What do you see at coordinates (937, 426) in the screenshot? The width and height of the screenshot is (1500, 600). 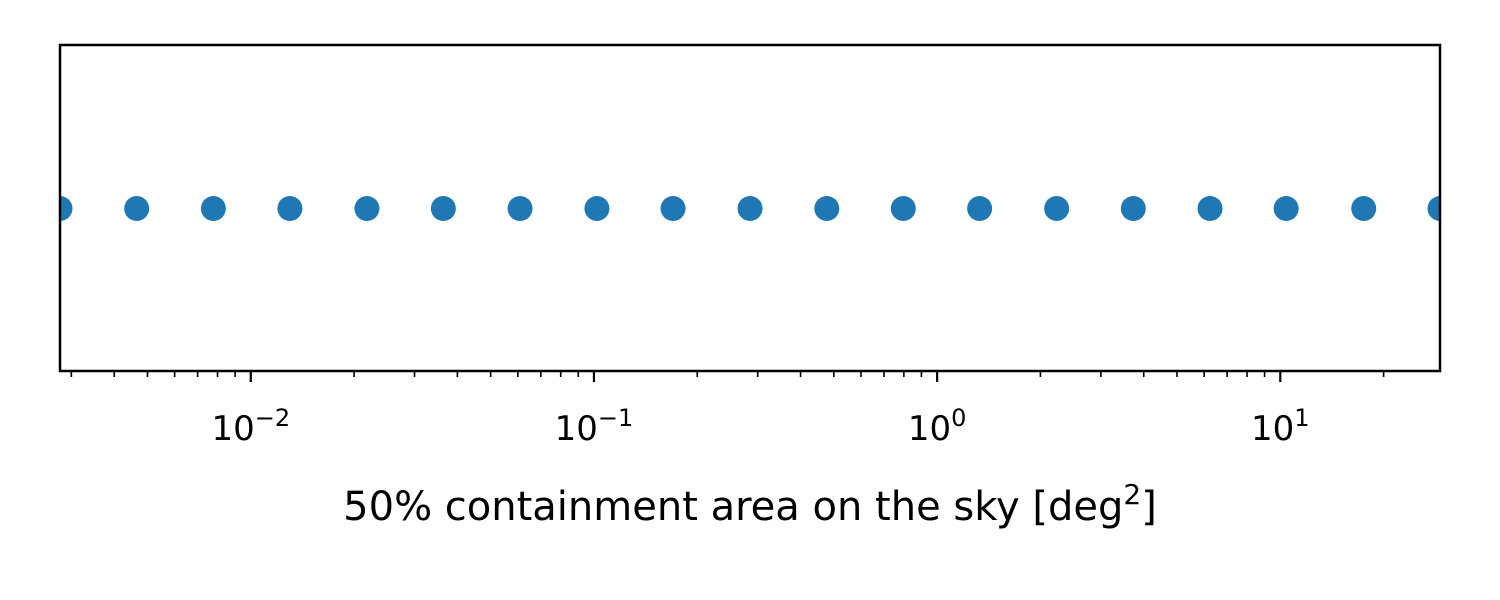 I see `x-tick-label: 10⁰` at bounding box center [937, 426].